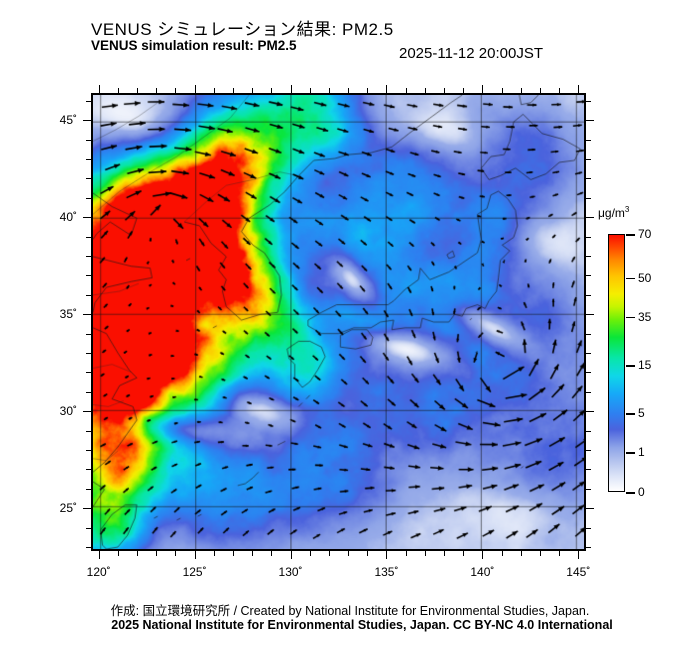 This screenshot has height=649, width=700. I want to click on x-axis-label-140: 140˚, so click(482, 572).